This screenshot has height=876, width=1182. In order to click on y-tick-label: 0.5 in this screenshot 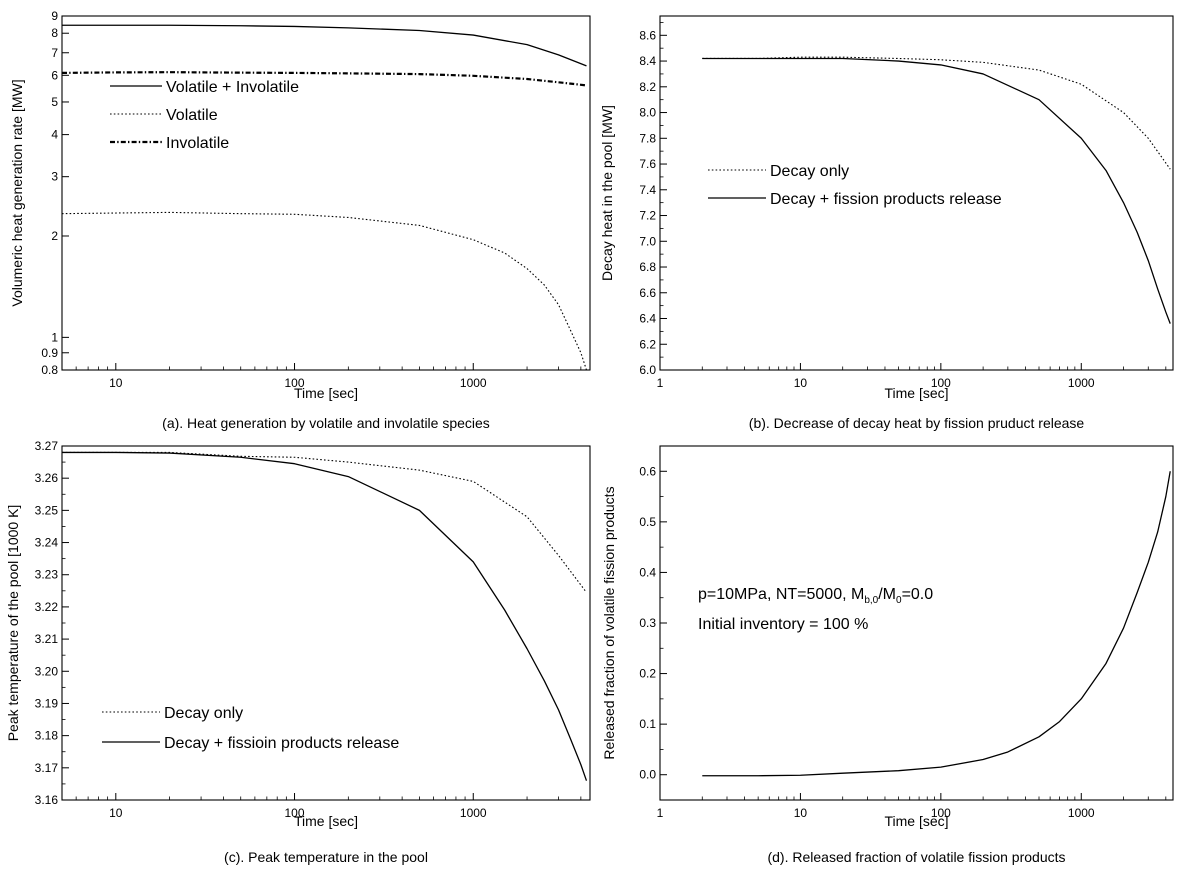, I will do `click(647, 522)`.